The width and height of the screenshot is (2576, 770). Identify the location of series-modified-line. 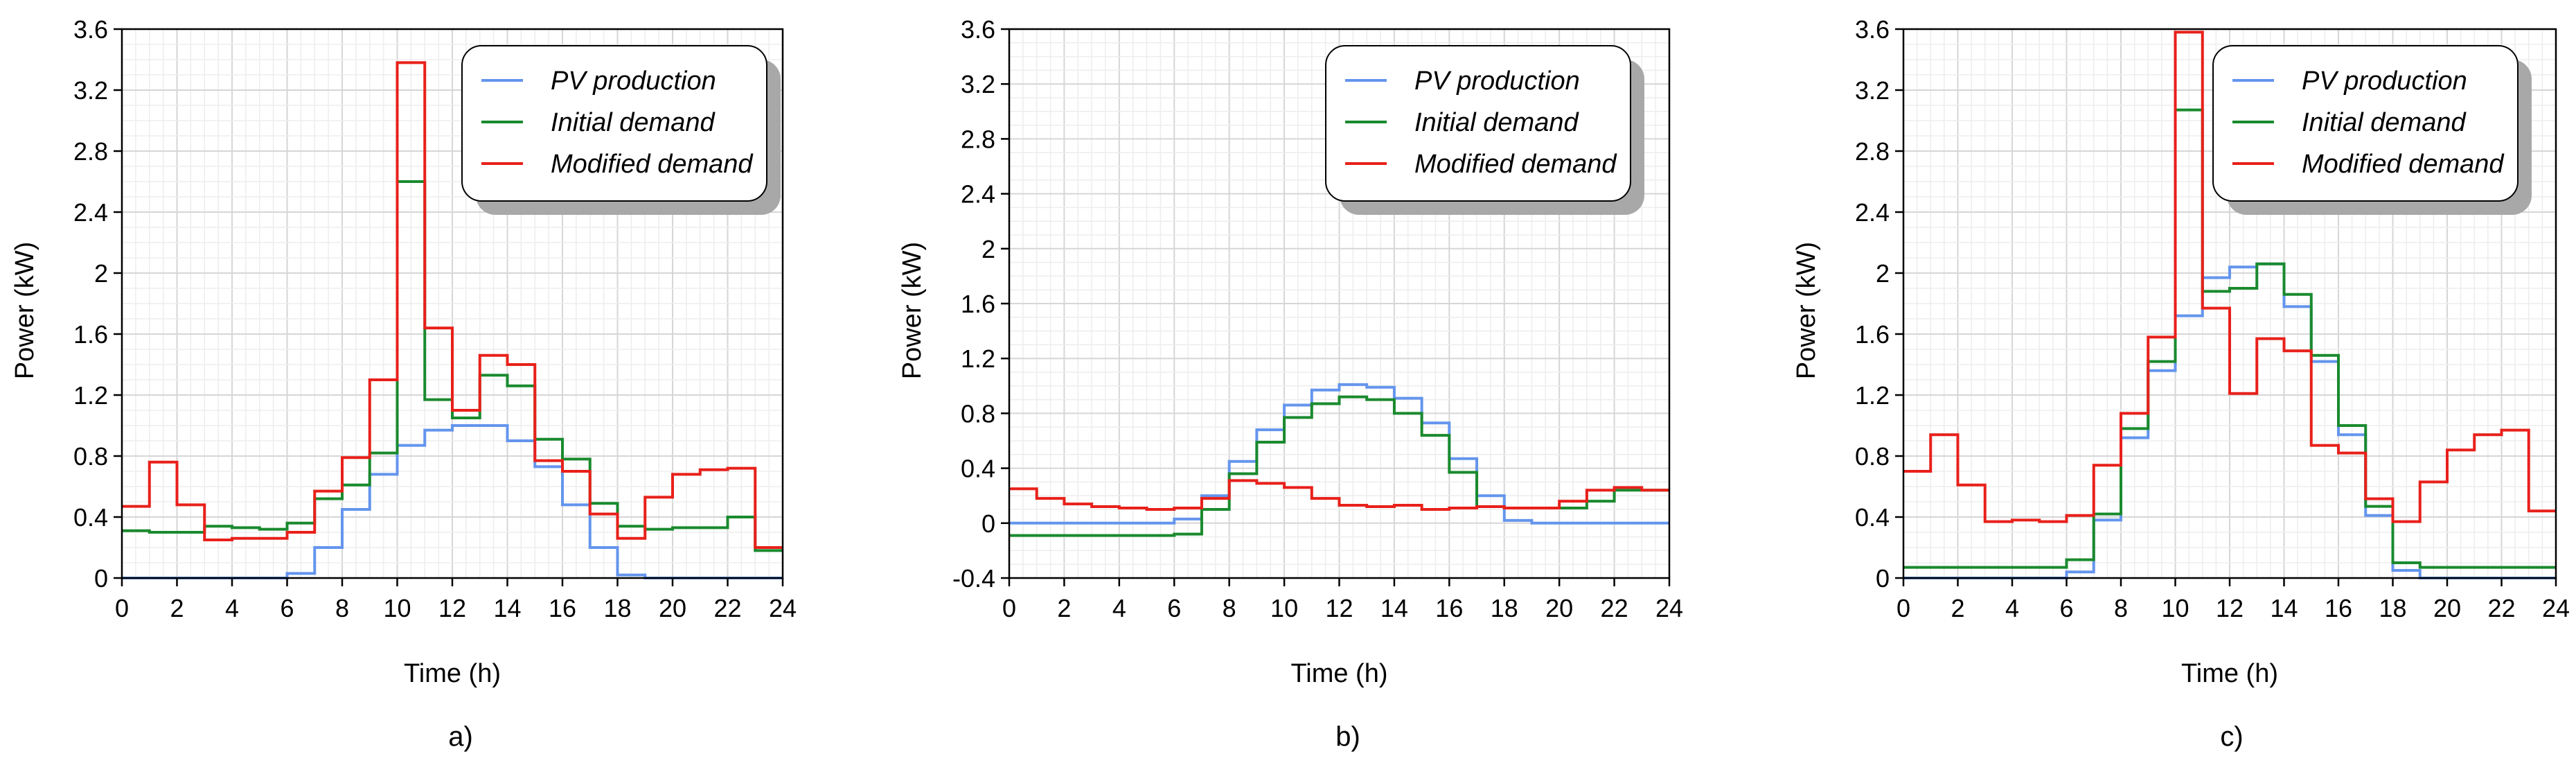
(1339, 495).